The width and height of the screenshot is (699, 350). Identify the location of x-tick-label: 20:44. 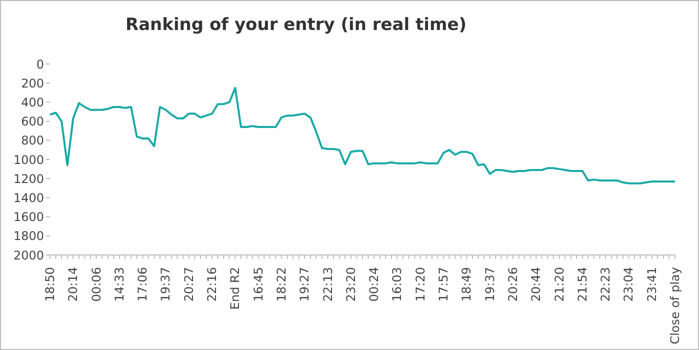
(536, 284).